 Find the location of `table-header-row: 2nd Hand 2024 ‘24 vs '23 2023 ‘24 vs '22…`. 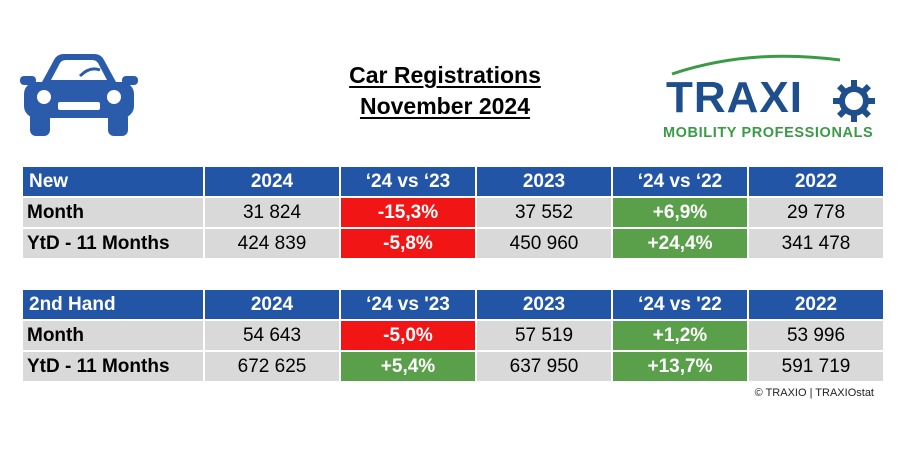

table-header-row: 2nd Hand 2024 ‘24 vs '23 2023 ‘24 vs '22… is located at coordinates (453, 304).